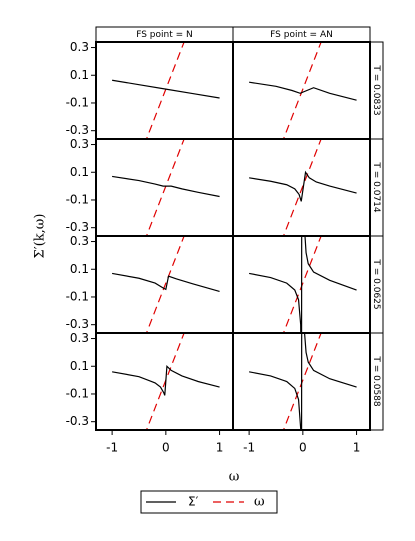 Image resolution: width=415 pixels, height=541 pixels. What do you see at coordinates (193, 502) in the screenshot?
I see `legend-label: Σ′` at bounding box center [193, 502].